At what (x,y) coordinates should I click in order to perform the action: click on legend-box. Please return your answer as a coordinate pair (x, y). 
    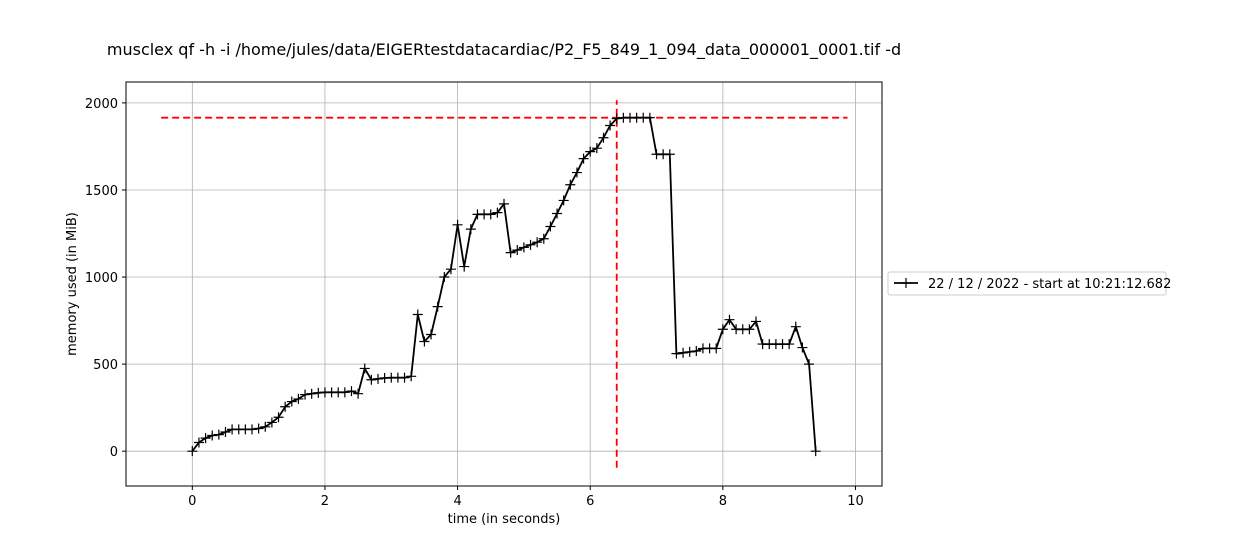
    Looking at the image, I should click on (1027, 283).